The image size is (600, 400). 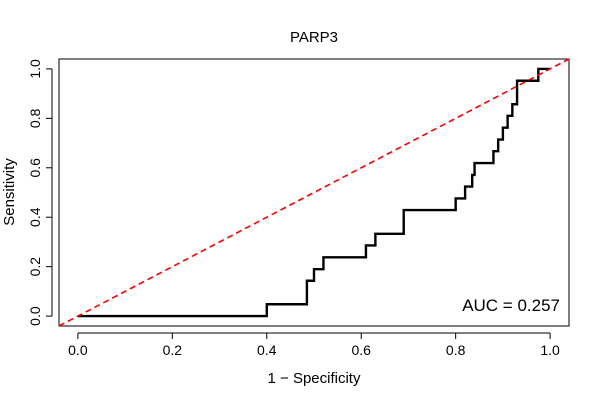 What do you see at coordinates (40, 192) in the screenshot?
I see `y-axis: 0.0 0.2 0.4 0.6 0.8 1.0` at bounding box center [40, 192].